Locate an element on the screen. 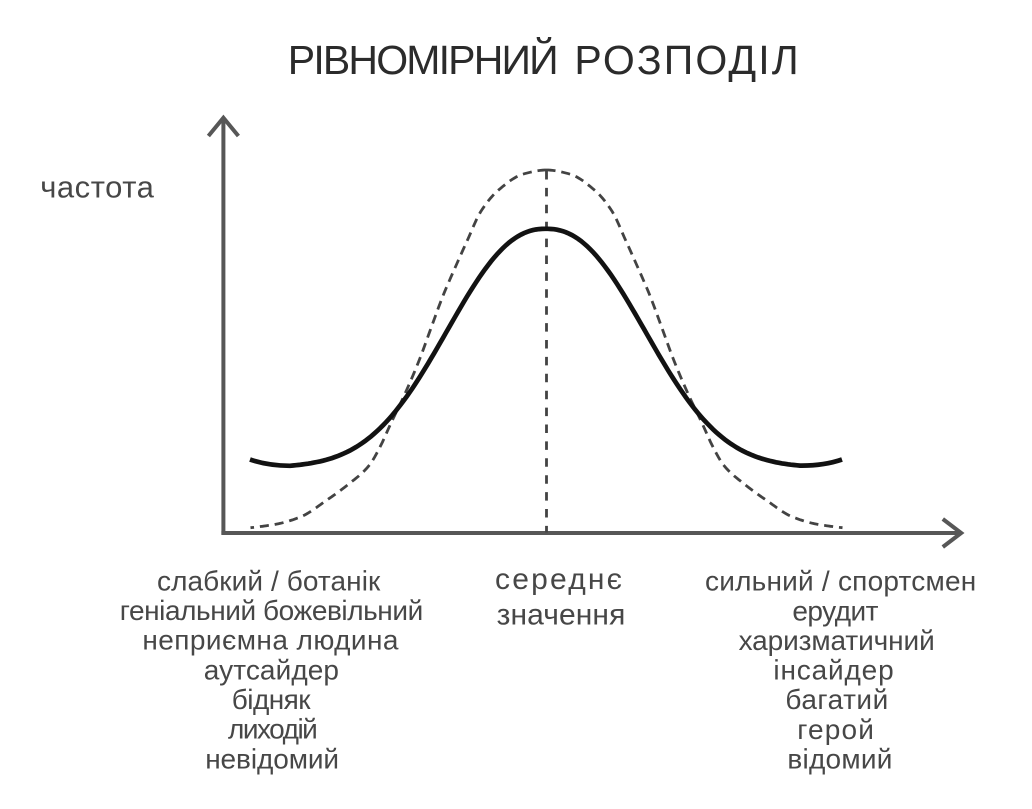 The image size is (1032, 809). svg-text: геніальний божевільний is located at coordinates (271, 610).